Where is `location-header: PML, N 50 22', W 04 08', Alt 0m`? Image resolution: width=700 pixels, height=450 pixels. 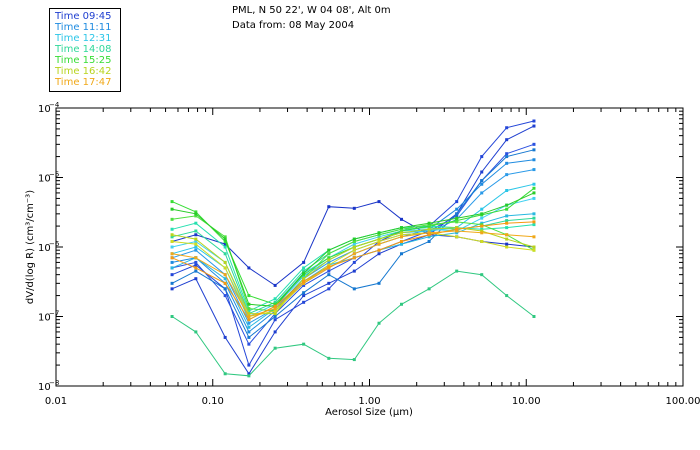 location-header: PML, N 50 22', W 04 08', Alt 0m is located at coordinates (311, 10).